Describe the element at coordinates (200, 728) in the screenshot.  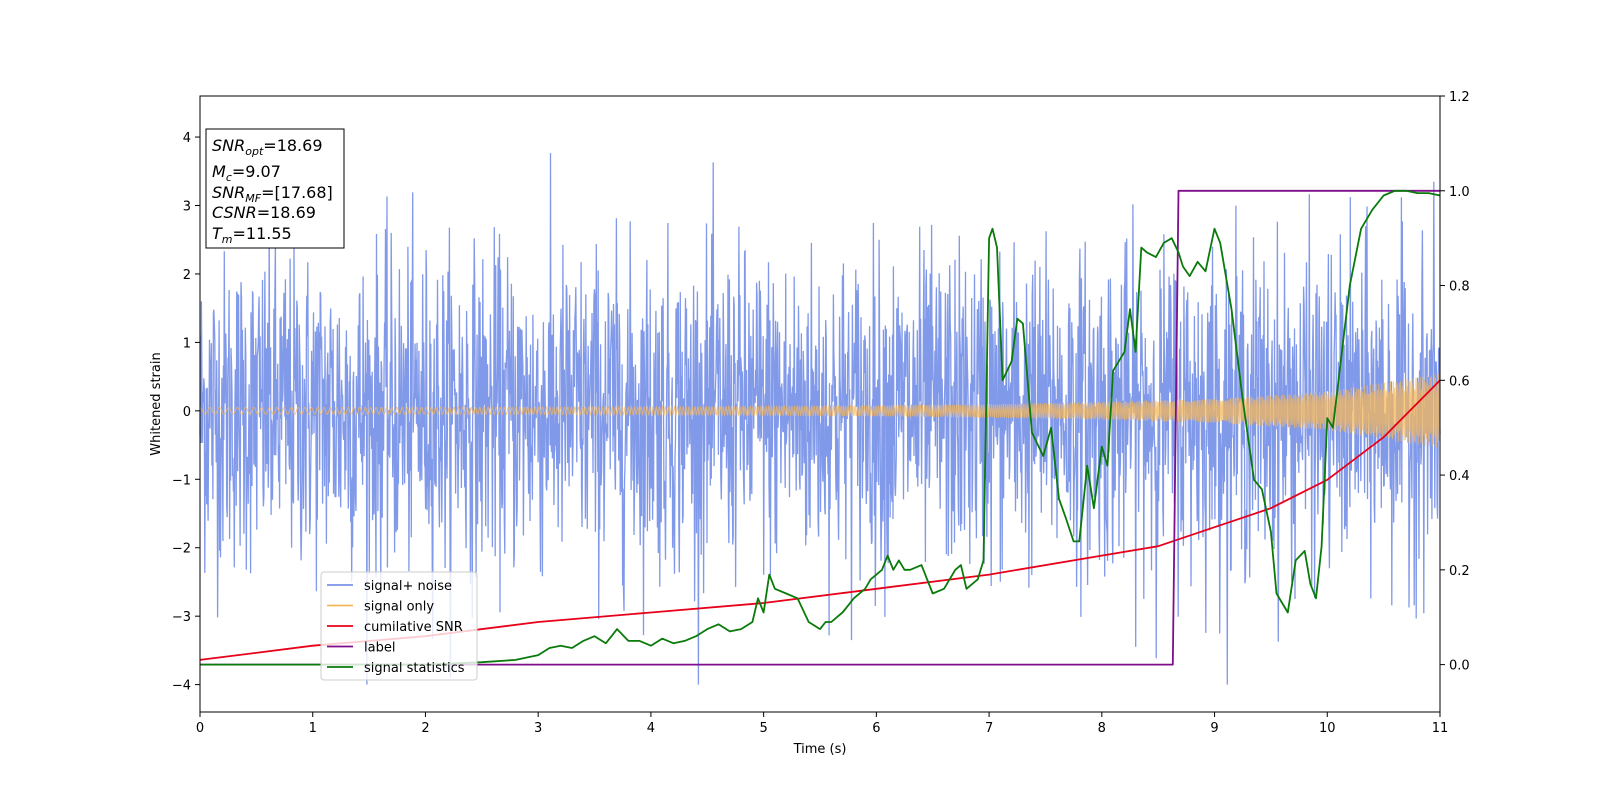
I see `x-tick-label: 0` at that location.